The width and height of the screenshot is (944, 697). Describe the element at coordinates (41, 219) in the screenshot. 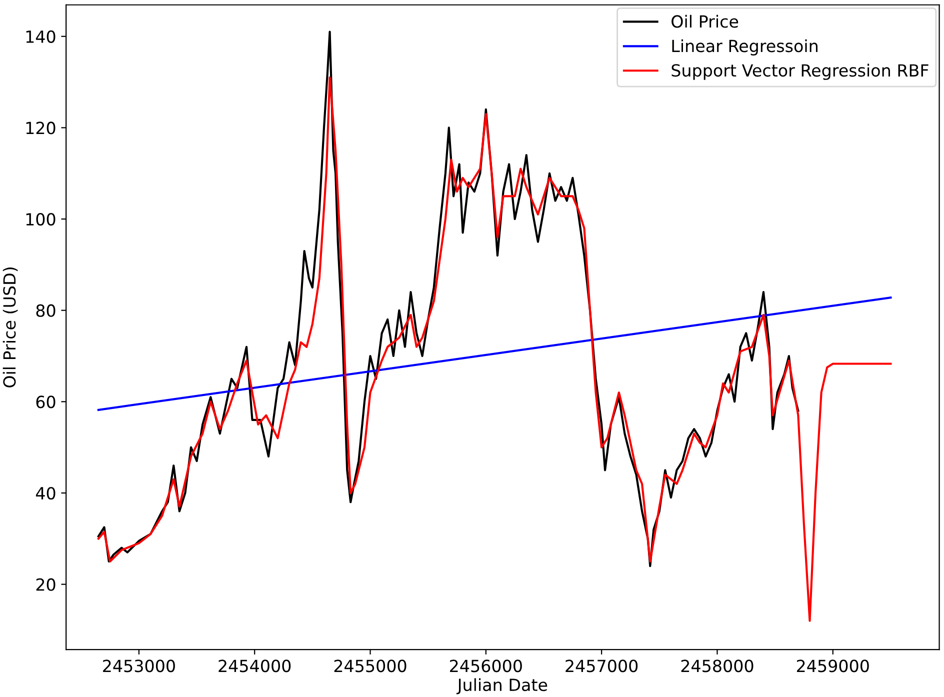

I see `y-tick-label: 100` at that location.